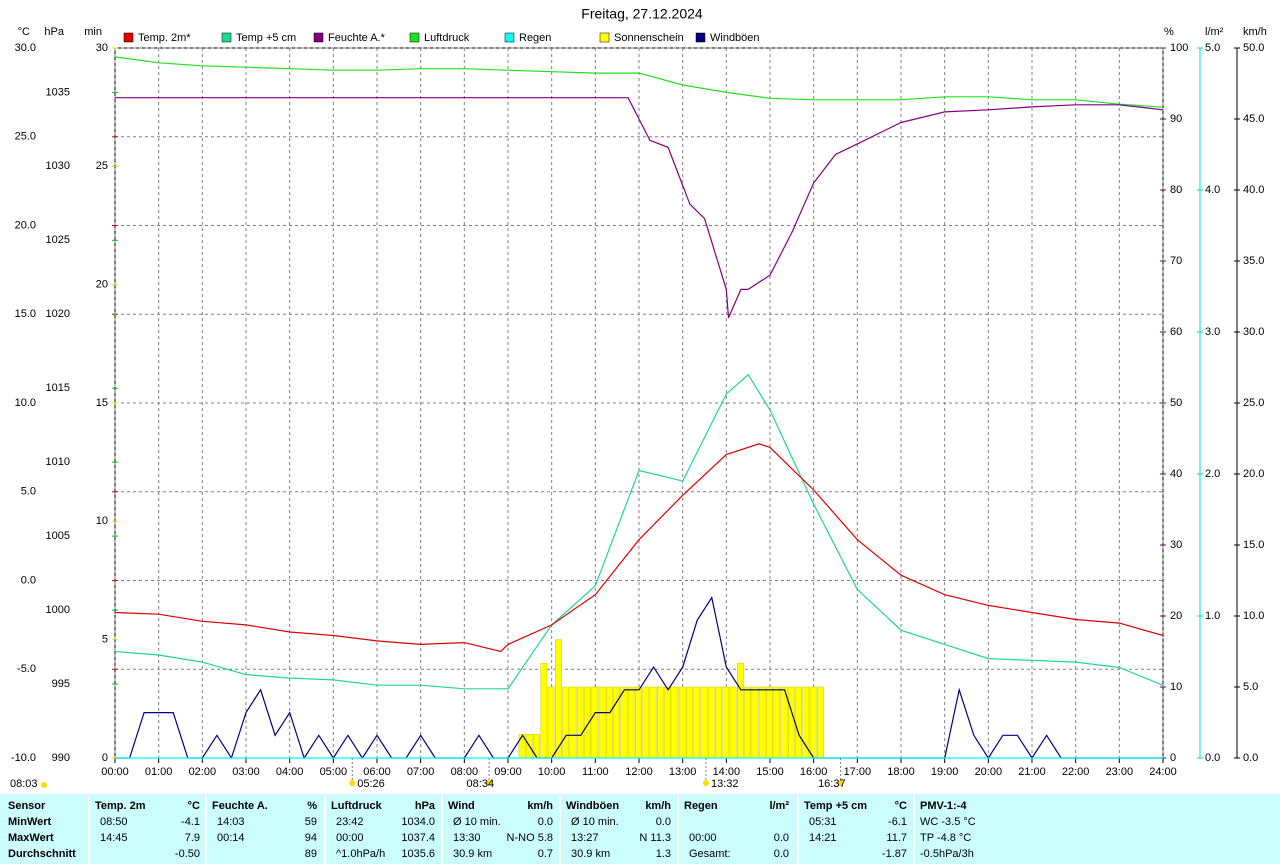 This screenshot has height=864, width=1280. What do you see at coordinates (447, 38) in the screenshot?
I see `legend-label: Luftdruck` at bounding box center [447, 38].